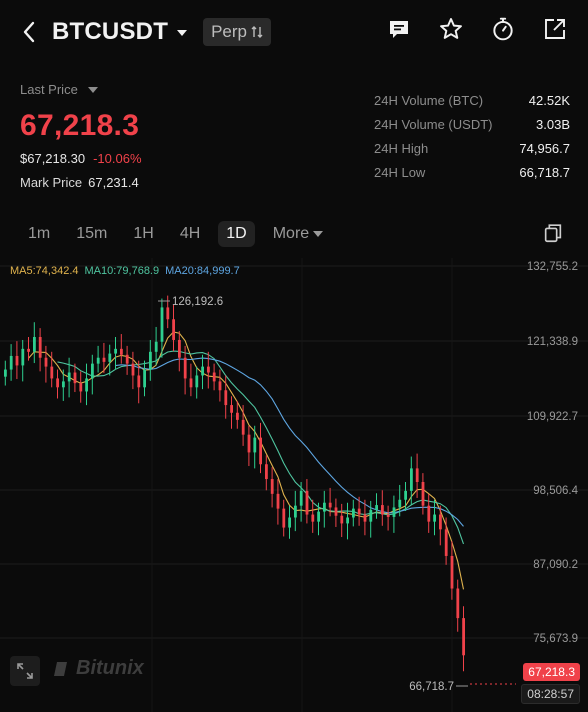 The image size is (588, 712). What do you see at coordinates (433, 124) in the screenshot?
I see `stat-label: 24H Volume (USDT)` at bounding box center [433, 124].